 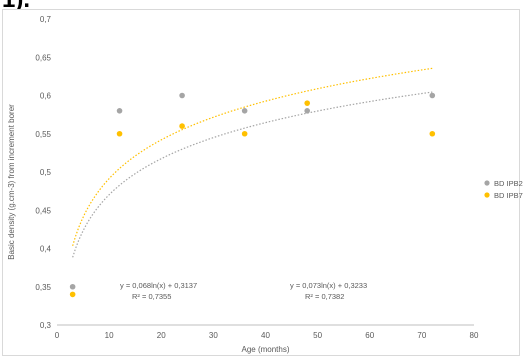 What do you see at coordinates (213, 335) in the screenshot?
I see `x-tick-label: 30` at bounding box center [213, 335].